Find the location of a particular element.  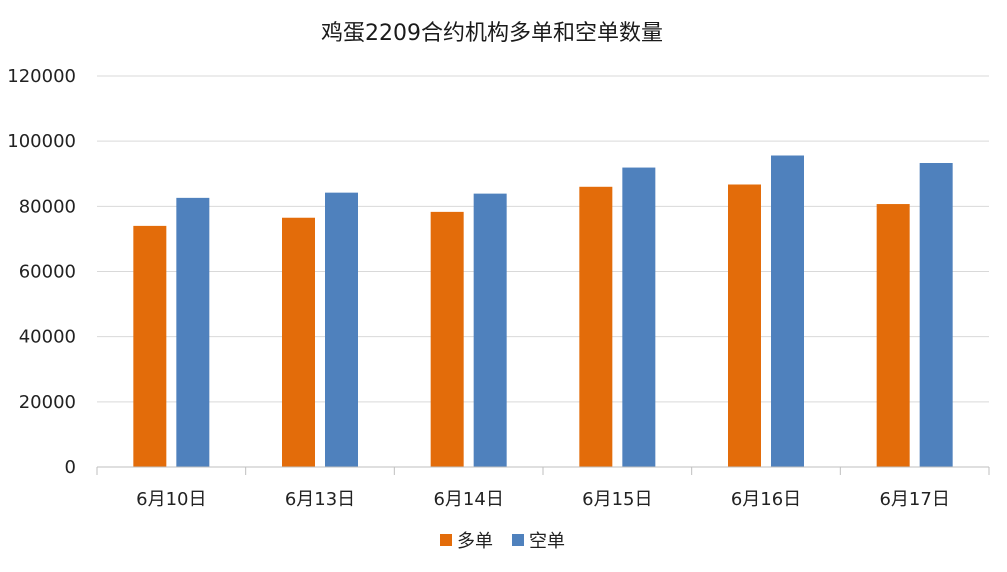

x-tick-label: 6月10日 is located at coordinates (171, 499).